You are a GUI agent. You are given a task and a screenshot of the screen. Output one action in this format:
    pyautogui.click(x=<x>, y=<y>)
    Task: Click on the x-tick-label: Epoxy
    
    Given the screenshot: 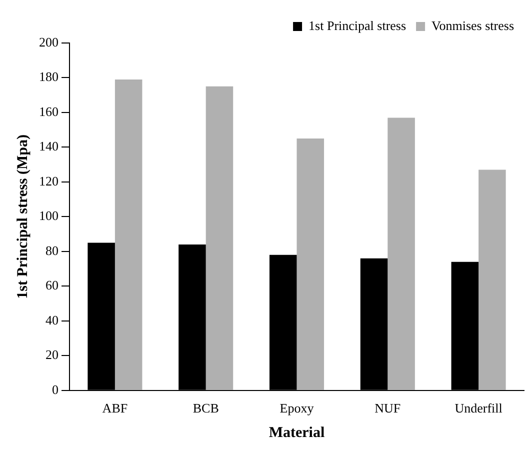 What is the action you would take?
    pyautogui.click(x=297, y=408)
    